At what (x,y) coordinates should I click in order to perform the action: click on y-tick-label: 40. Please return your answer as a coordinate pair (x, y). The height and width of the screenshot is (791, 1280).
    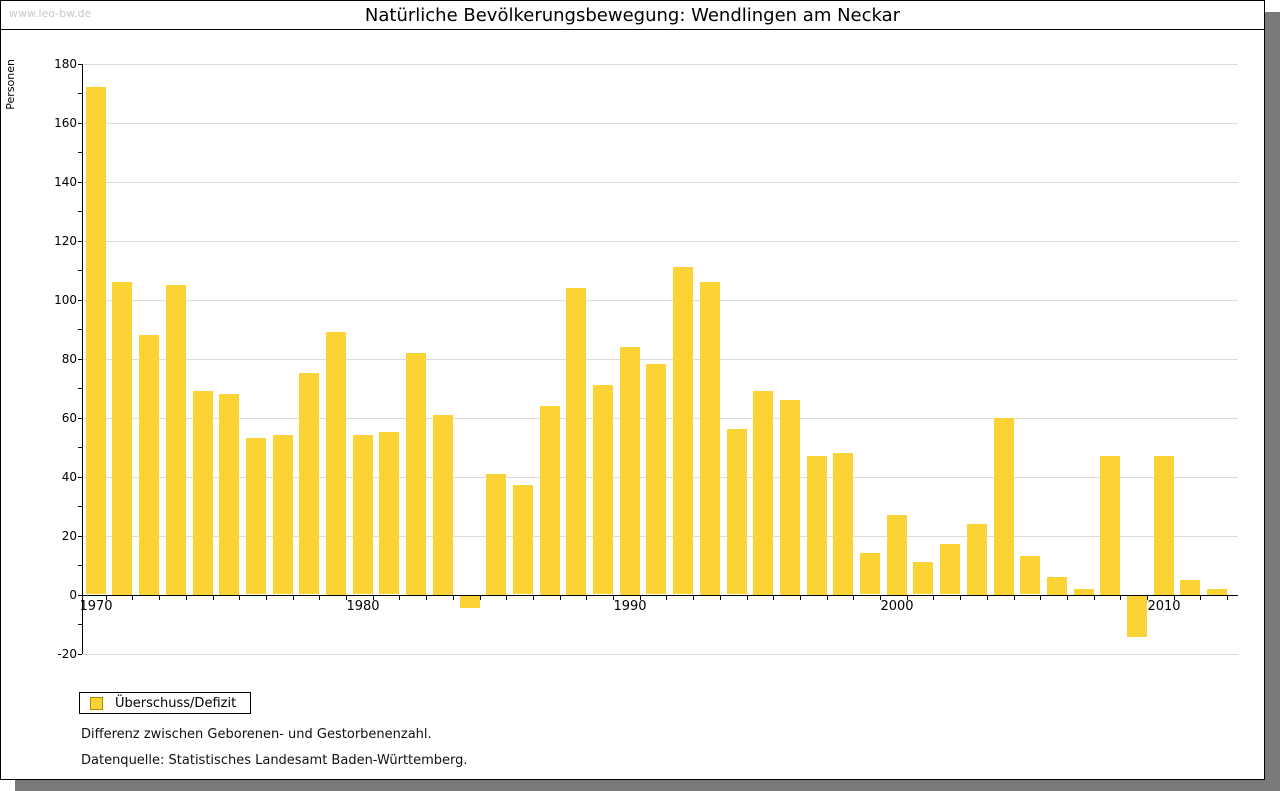
    Looking at the image, I should click on (69, 477).